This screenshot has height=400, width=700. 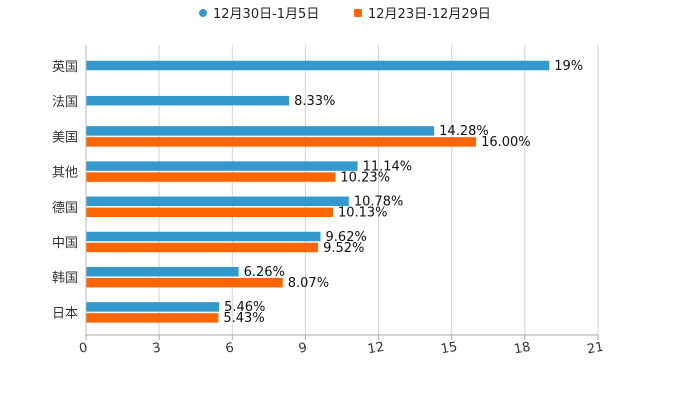 I want to click on data-label: 16.00%, so click(x=506, y=142).